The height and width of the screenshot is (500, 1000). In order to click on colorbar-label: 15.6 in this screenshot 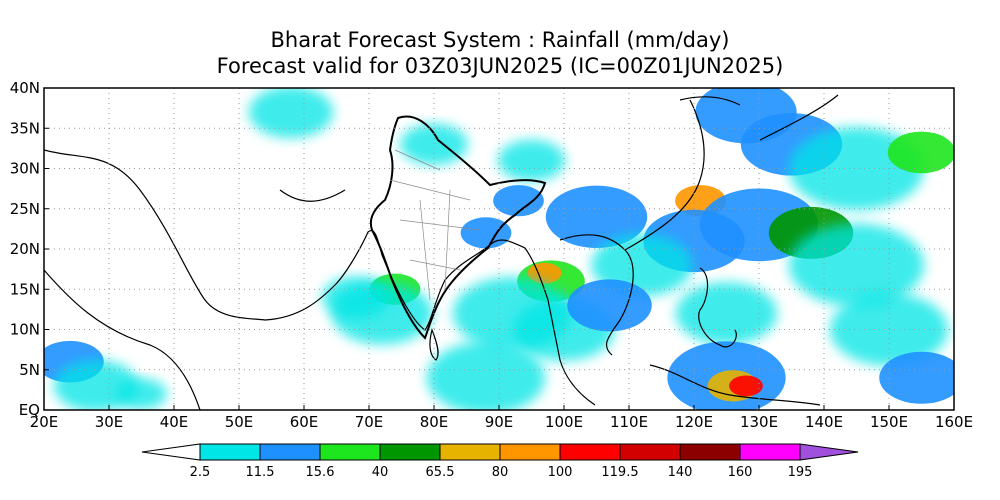, I will do `click(320, 472)`.